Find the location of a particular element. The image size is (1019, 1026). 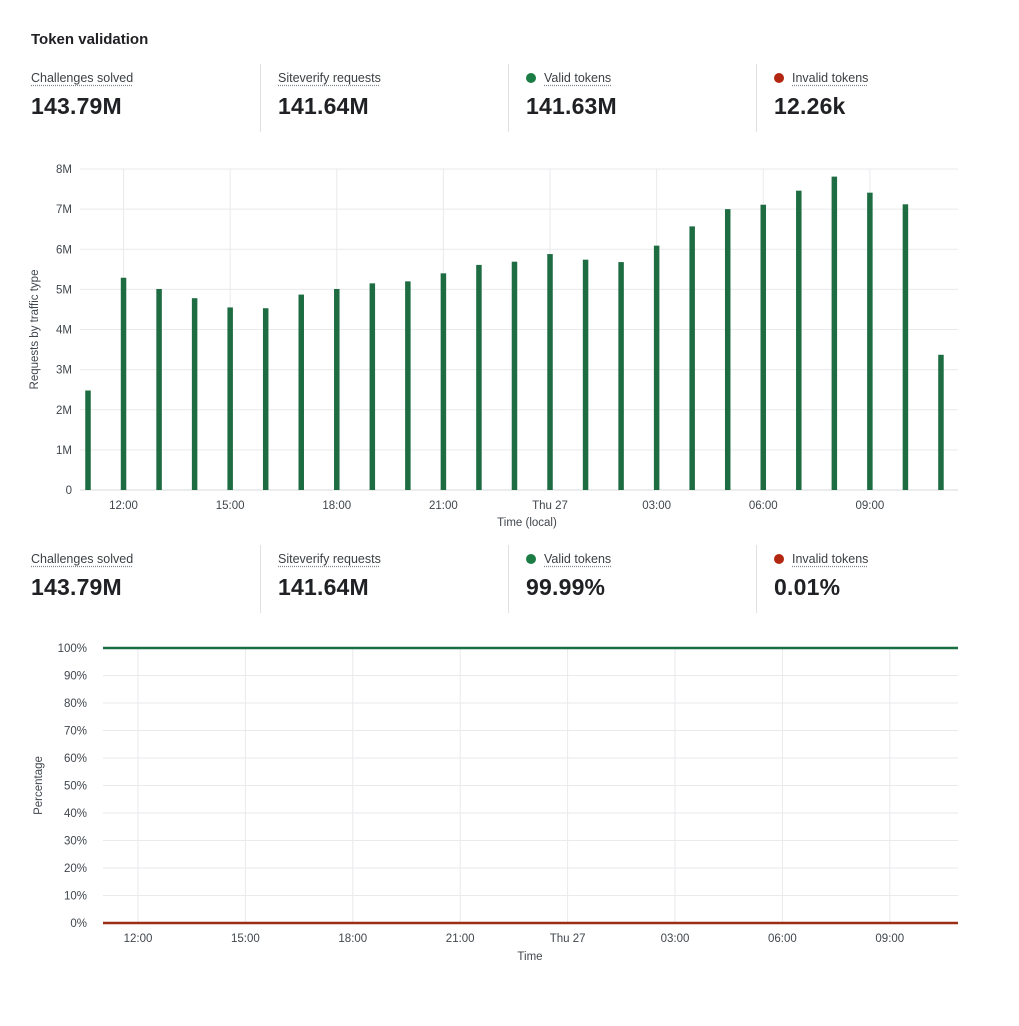

svg-text: 2M is located at coordinates (64, 411).